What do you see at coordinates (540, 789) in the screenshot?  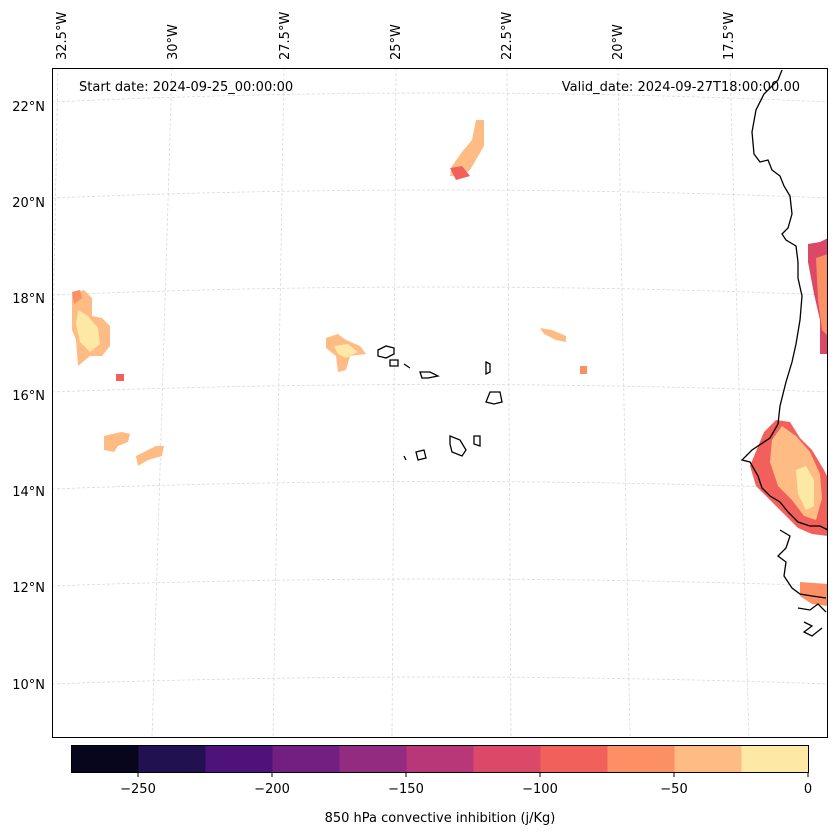 I see `colorbar-tick-label-neg100: −100` at bounding box center [540, 789].